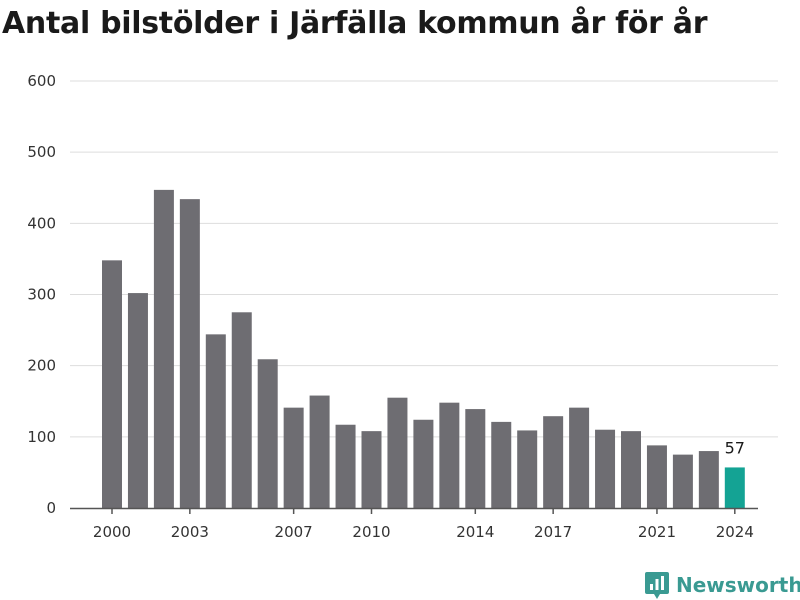  I want to click on x-tick-label: 2024, so click(735, 532).